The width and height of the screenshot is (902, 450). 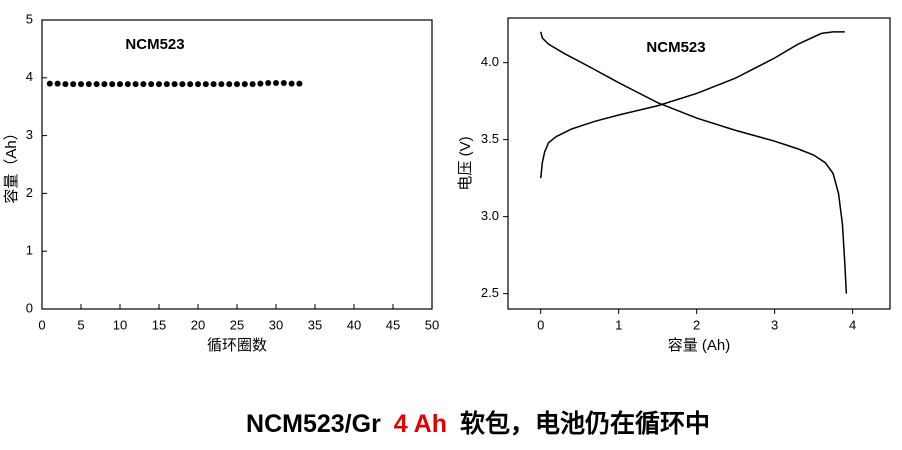 What do you see at coordinates (198, 324) in the screenshot?
I see `x-tick-label: 20` at bounding box center [198, 324].